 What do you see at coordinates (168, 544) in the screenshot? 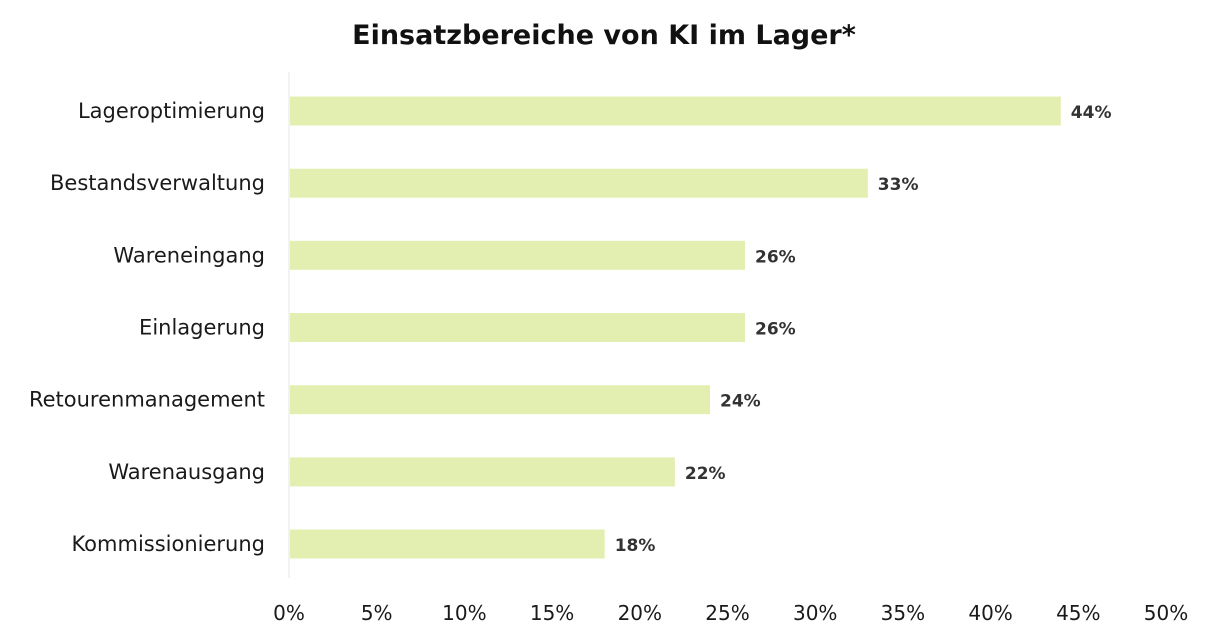
I see `category-label: Kommissionierung` at bounding box center [168, 544].